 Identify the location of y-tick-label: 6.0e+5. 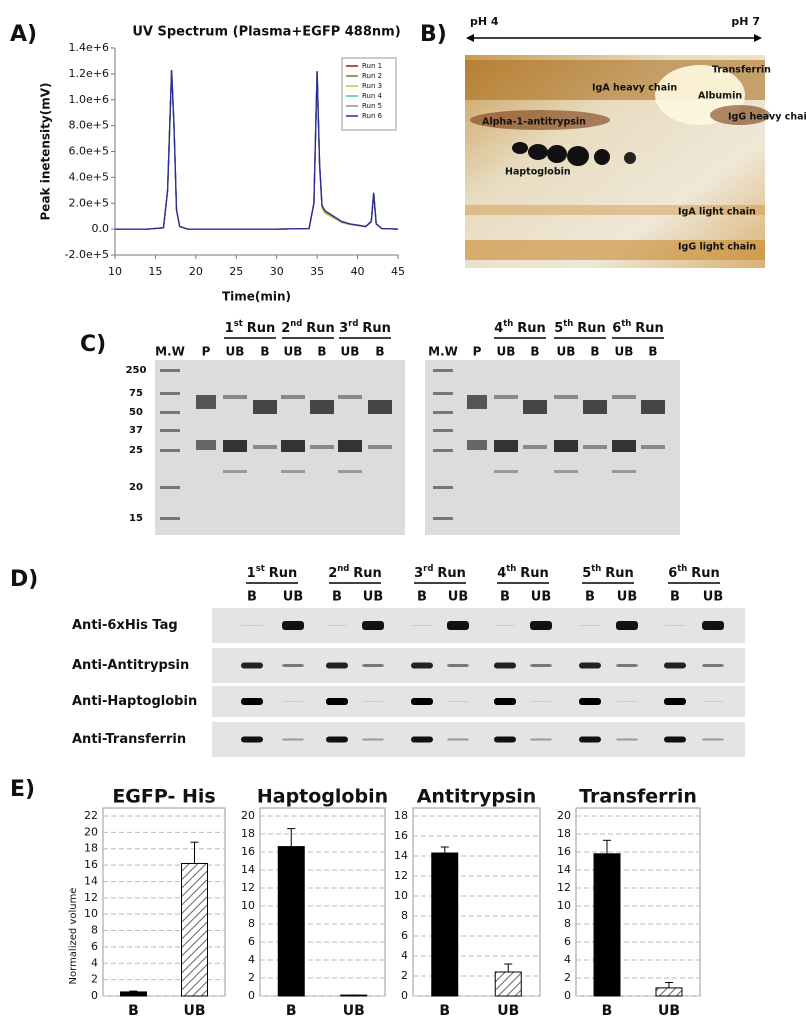
(89, 151).